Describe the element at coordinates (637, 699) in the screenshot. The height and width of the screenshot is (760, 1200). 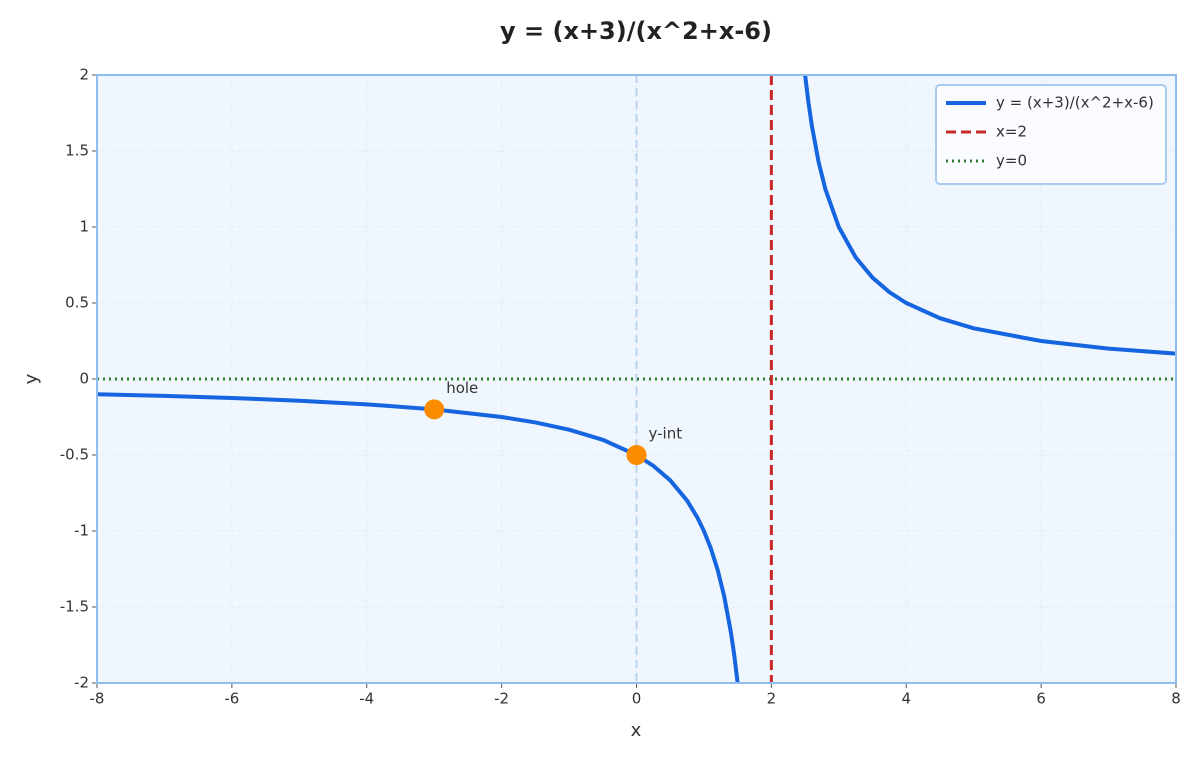
I see `x-tick-label: 0` at that location.